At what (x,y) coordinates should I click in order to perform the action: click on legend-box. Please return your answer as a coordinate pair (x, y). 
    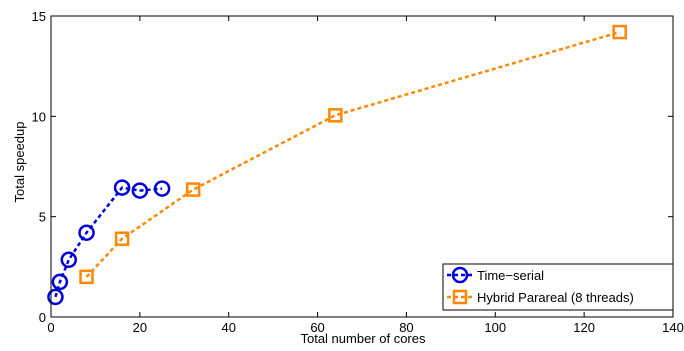
    Looking at the image, I should click on (558, 287).